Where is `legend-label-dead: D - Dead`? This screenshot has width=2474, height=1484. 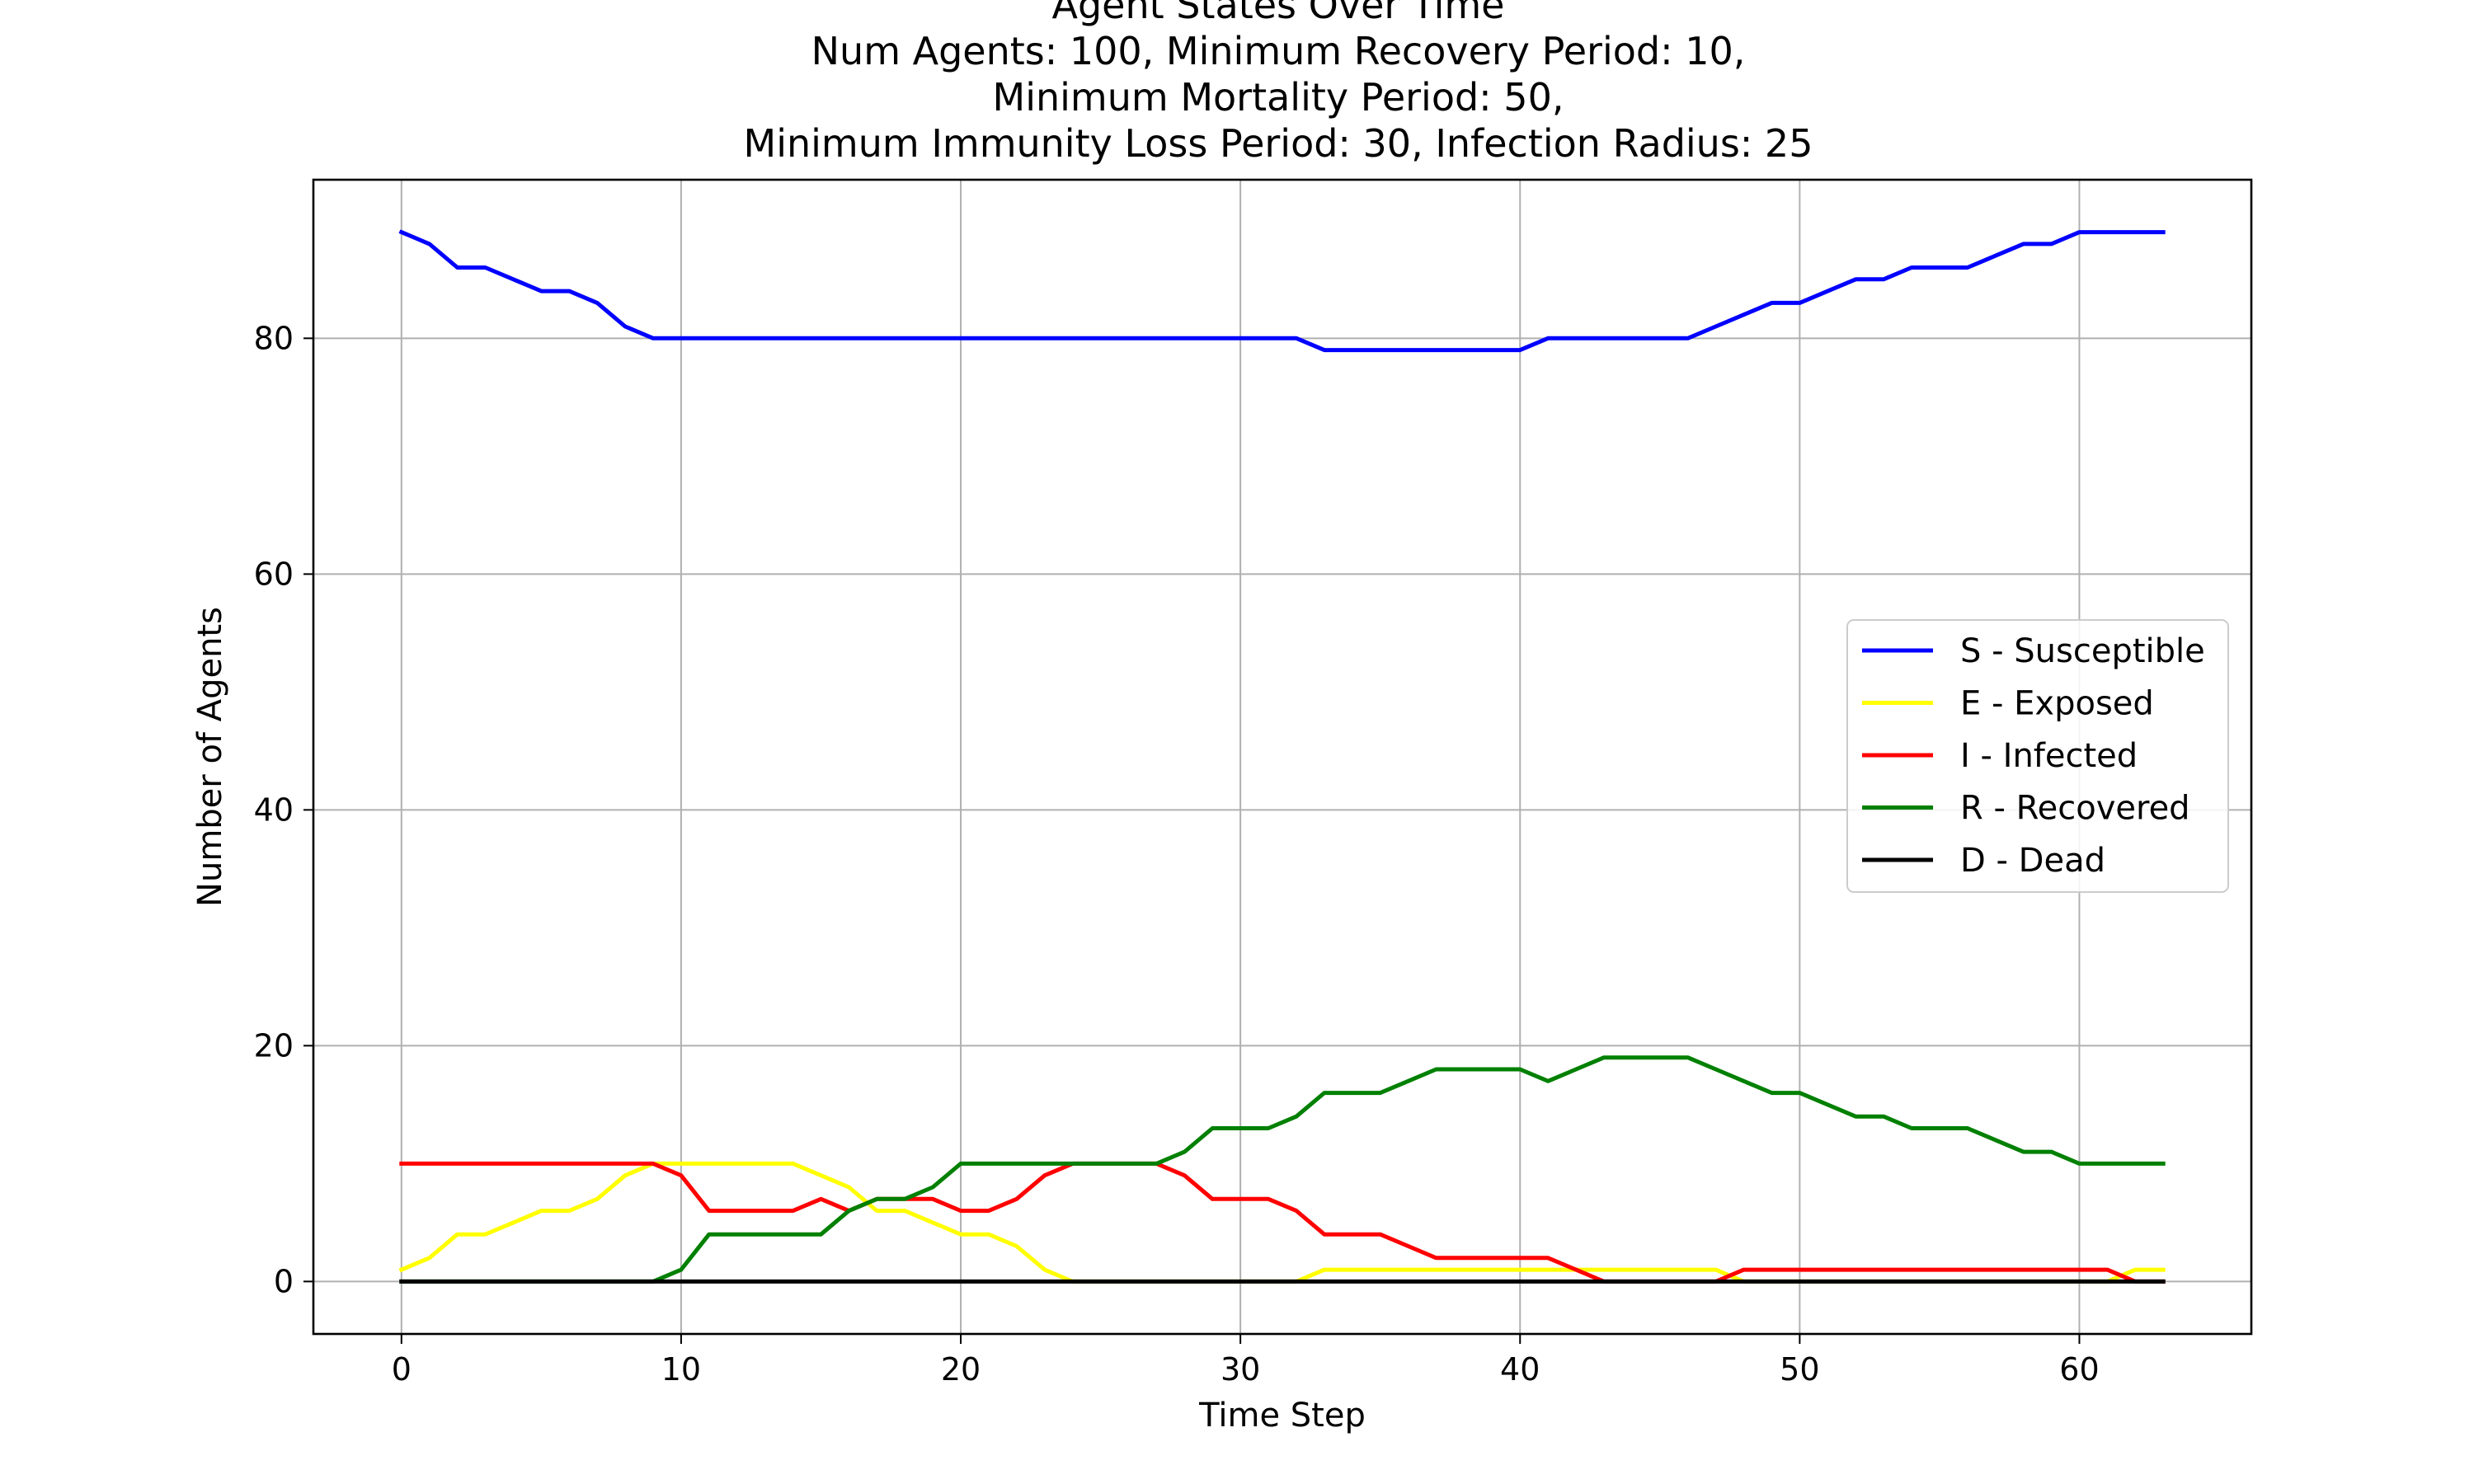
legend-label-dead: D - Dead is located at coordinates (2032, 861).